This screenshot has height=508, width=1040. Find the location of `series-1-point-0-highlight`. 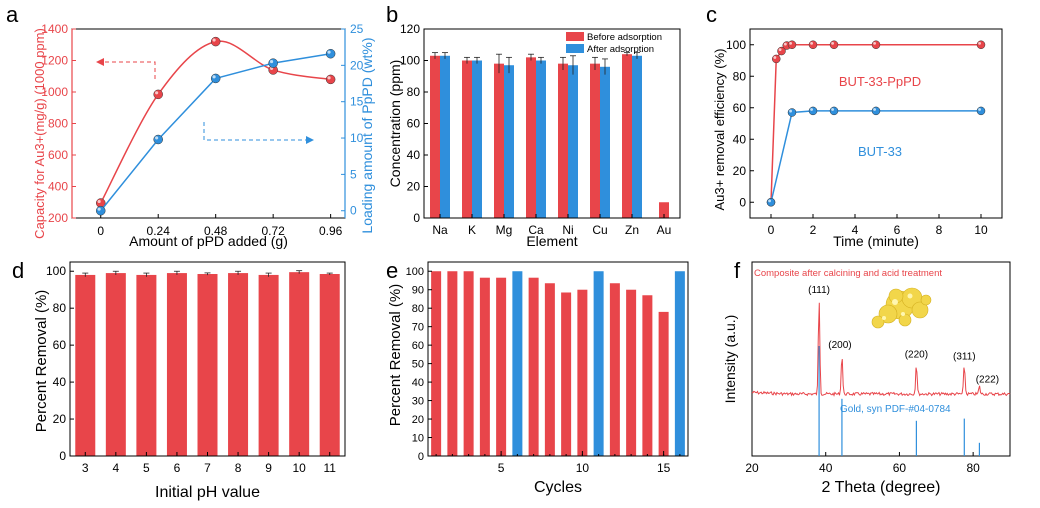

series-1-point-0-highlight is located at coordinates (769, 201).